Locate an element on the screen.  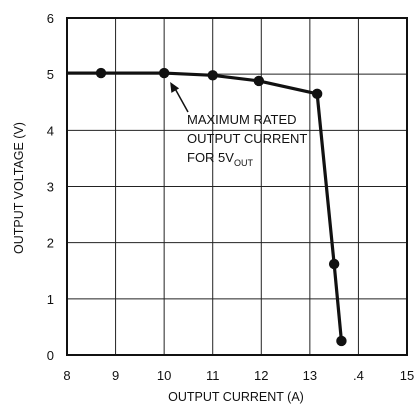
y-tick-label-6: 6 is located at coordinates (50, 18).